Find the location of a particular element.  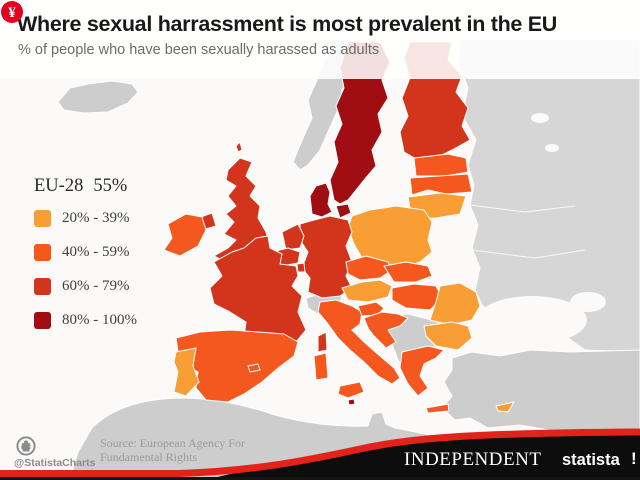

legend-swatch-band1 is located at coordinates (42, 218).